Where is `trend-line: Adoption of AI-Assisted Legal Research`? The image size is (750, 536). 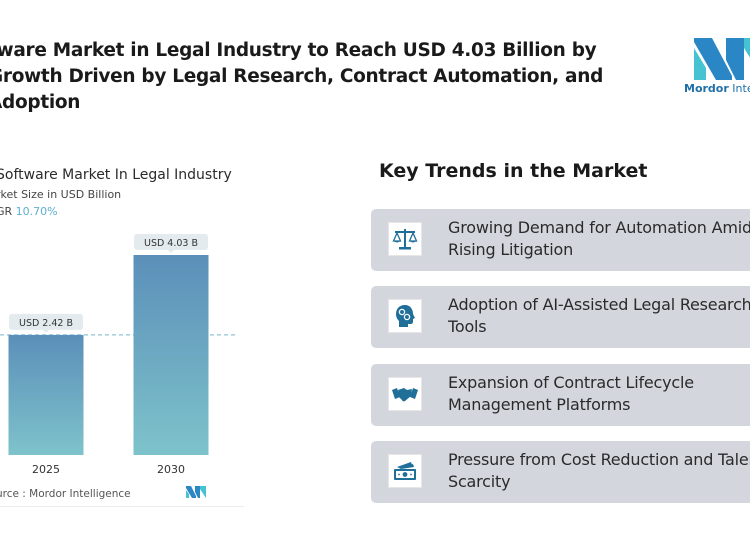 trend-line: Adoption of AI-Assisted Legal Research is located at coordinates (599, 304).